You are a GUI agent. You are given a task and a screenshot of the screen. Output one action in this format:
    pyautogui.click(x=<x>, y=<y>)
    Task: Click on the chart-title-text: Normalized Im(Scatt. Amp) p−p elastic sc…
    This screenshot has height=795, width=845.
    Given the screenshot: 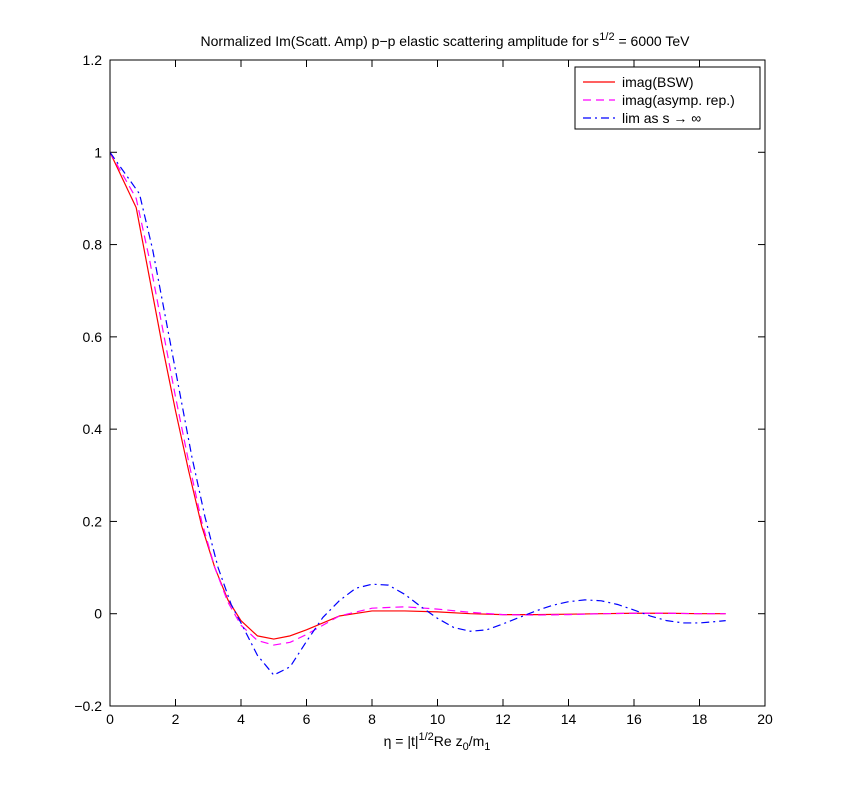 What is the action you would take?
    pyautogui.click(x=446, y=40)
    